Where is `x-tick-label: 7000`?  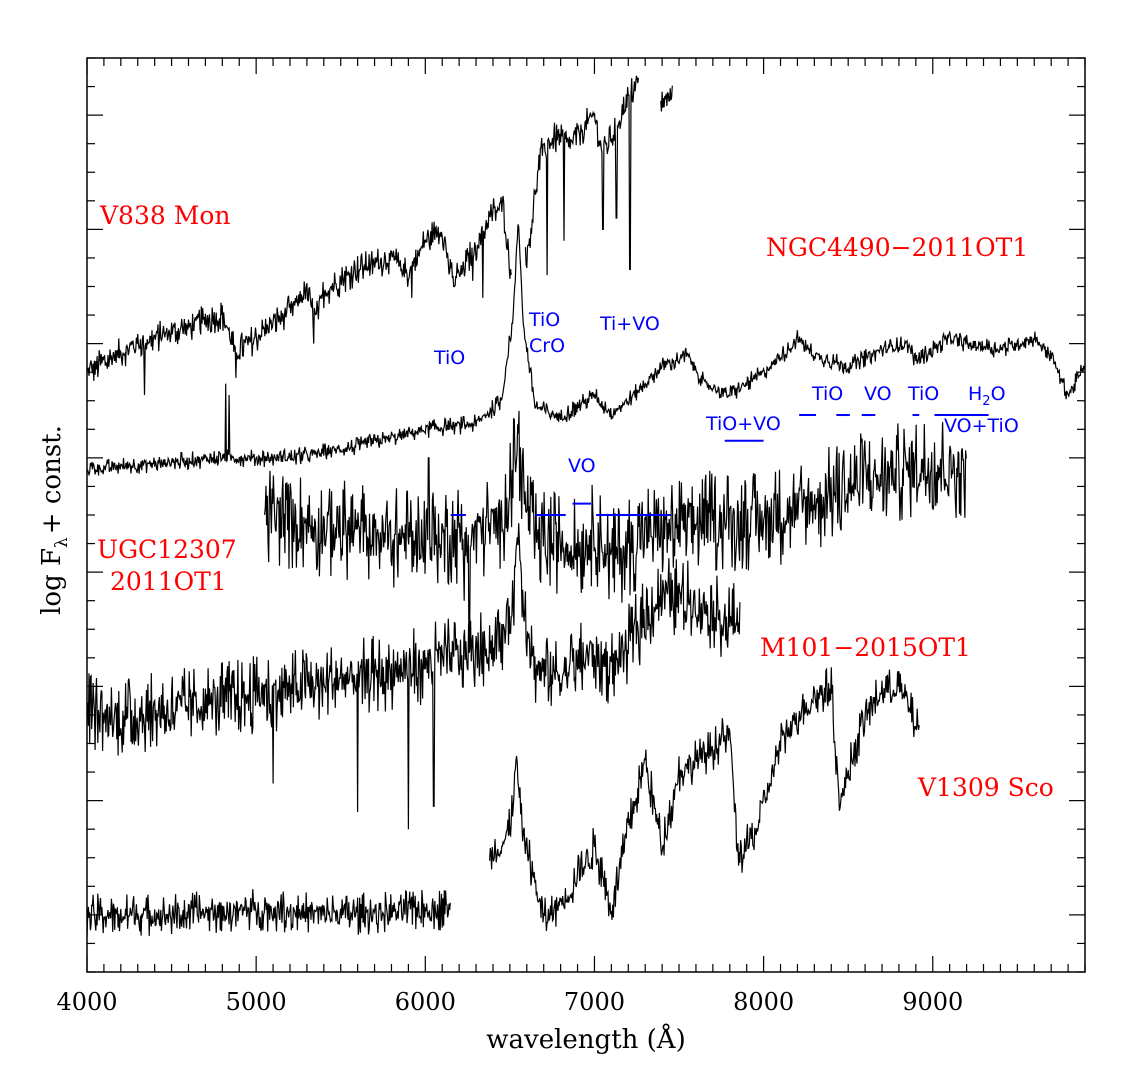 x-tick-label: 7000 is located at coordinates (594, 1002).